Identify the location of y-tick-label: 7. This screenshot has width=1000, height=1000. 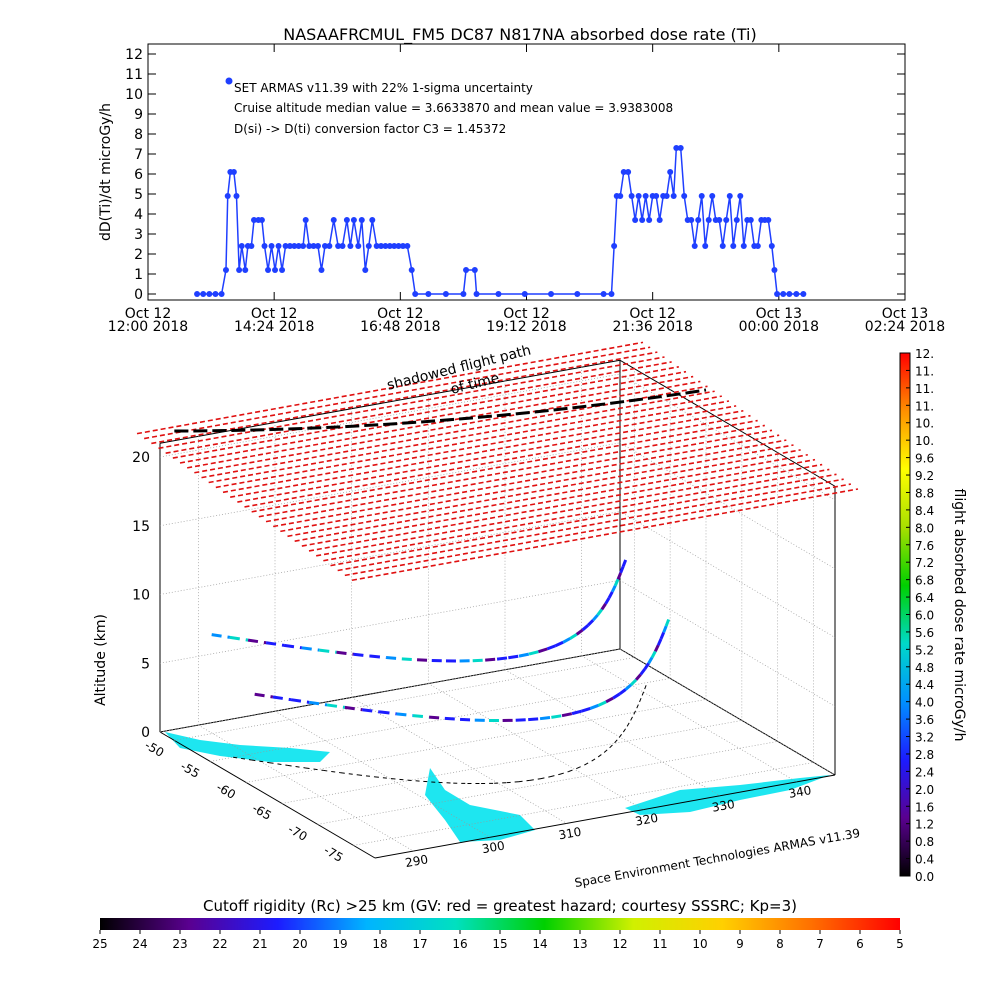
(138, 155).